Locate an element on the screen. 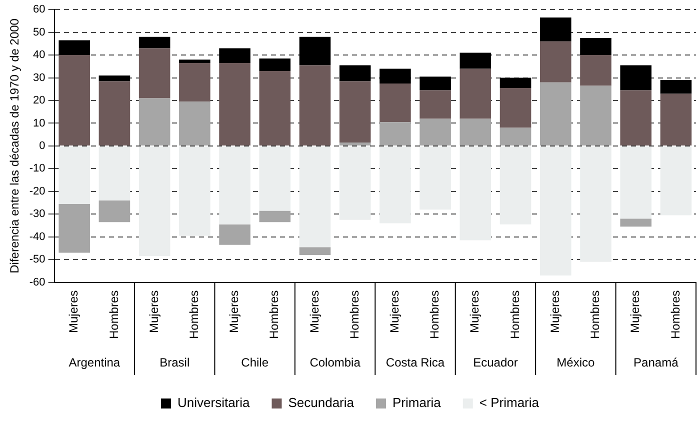  y-axis-title: Diferencia entre las décadas de 1970 y de 2000 is located at coordinates (15, 146).